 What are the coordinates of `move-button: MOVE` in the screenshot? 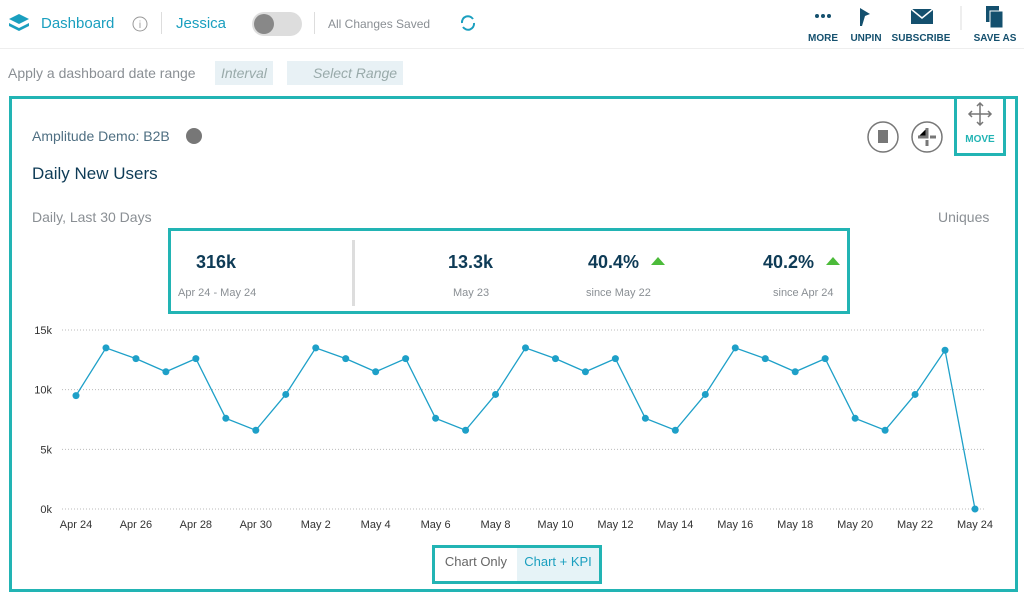 It's located at (980, 126).